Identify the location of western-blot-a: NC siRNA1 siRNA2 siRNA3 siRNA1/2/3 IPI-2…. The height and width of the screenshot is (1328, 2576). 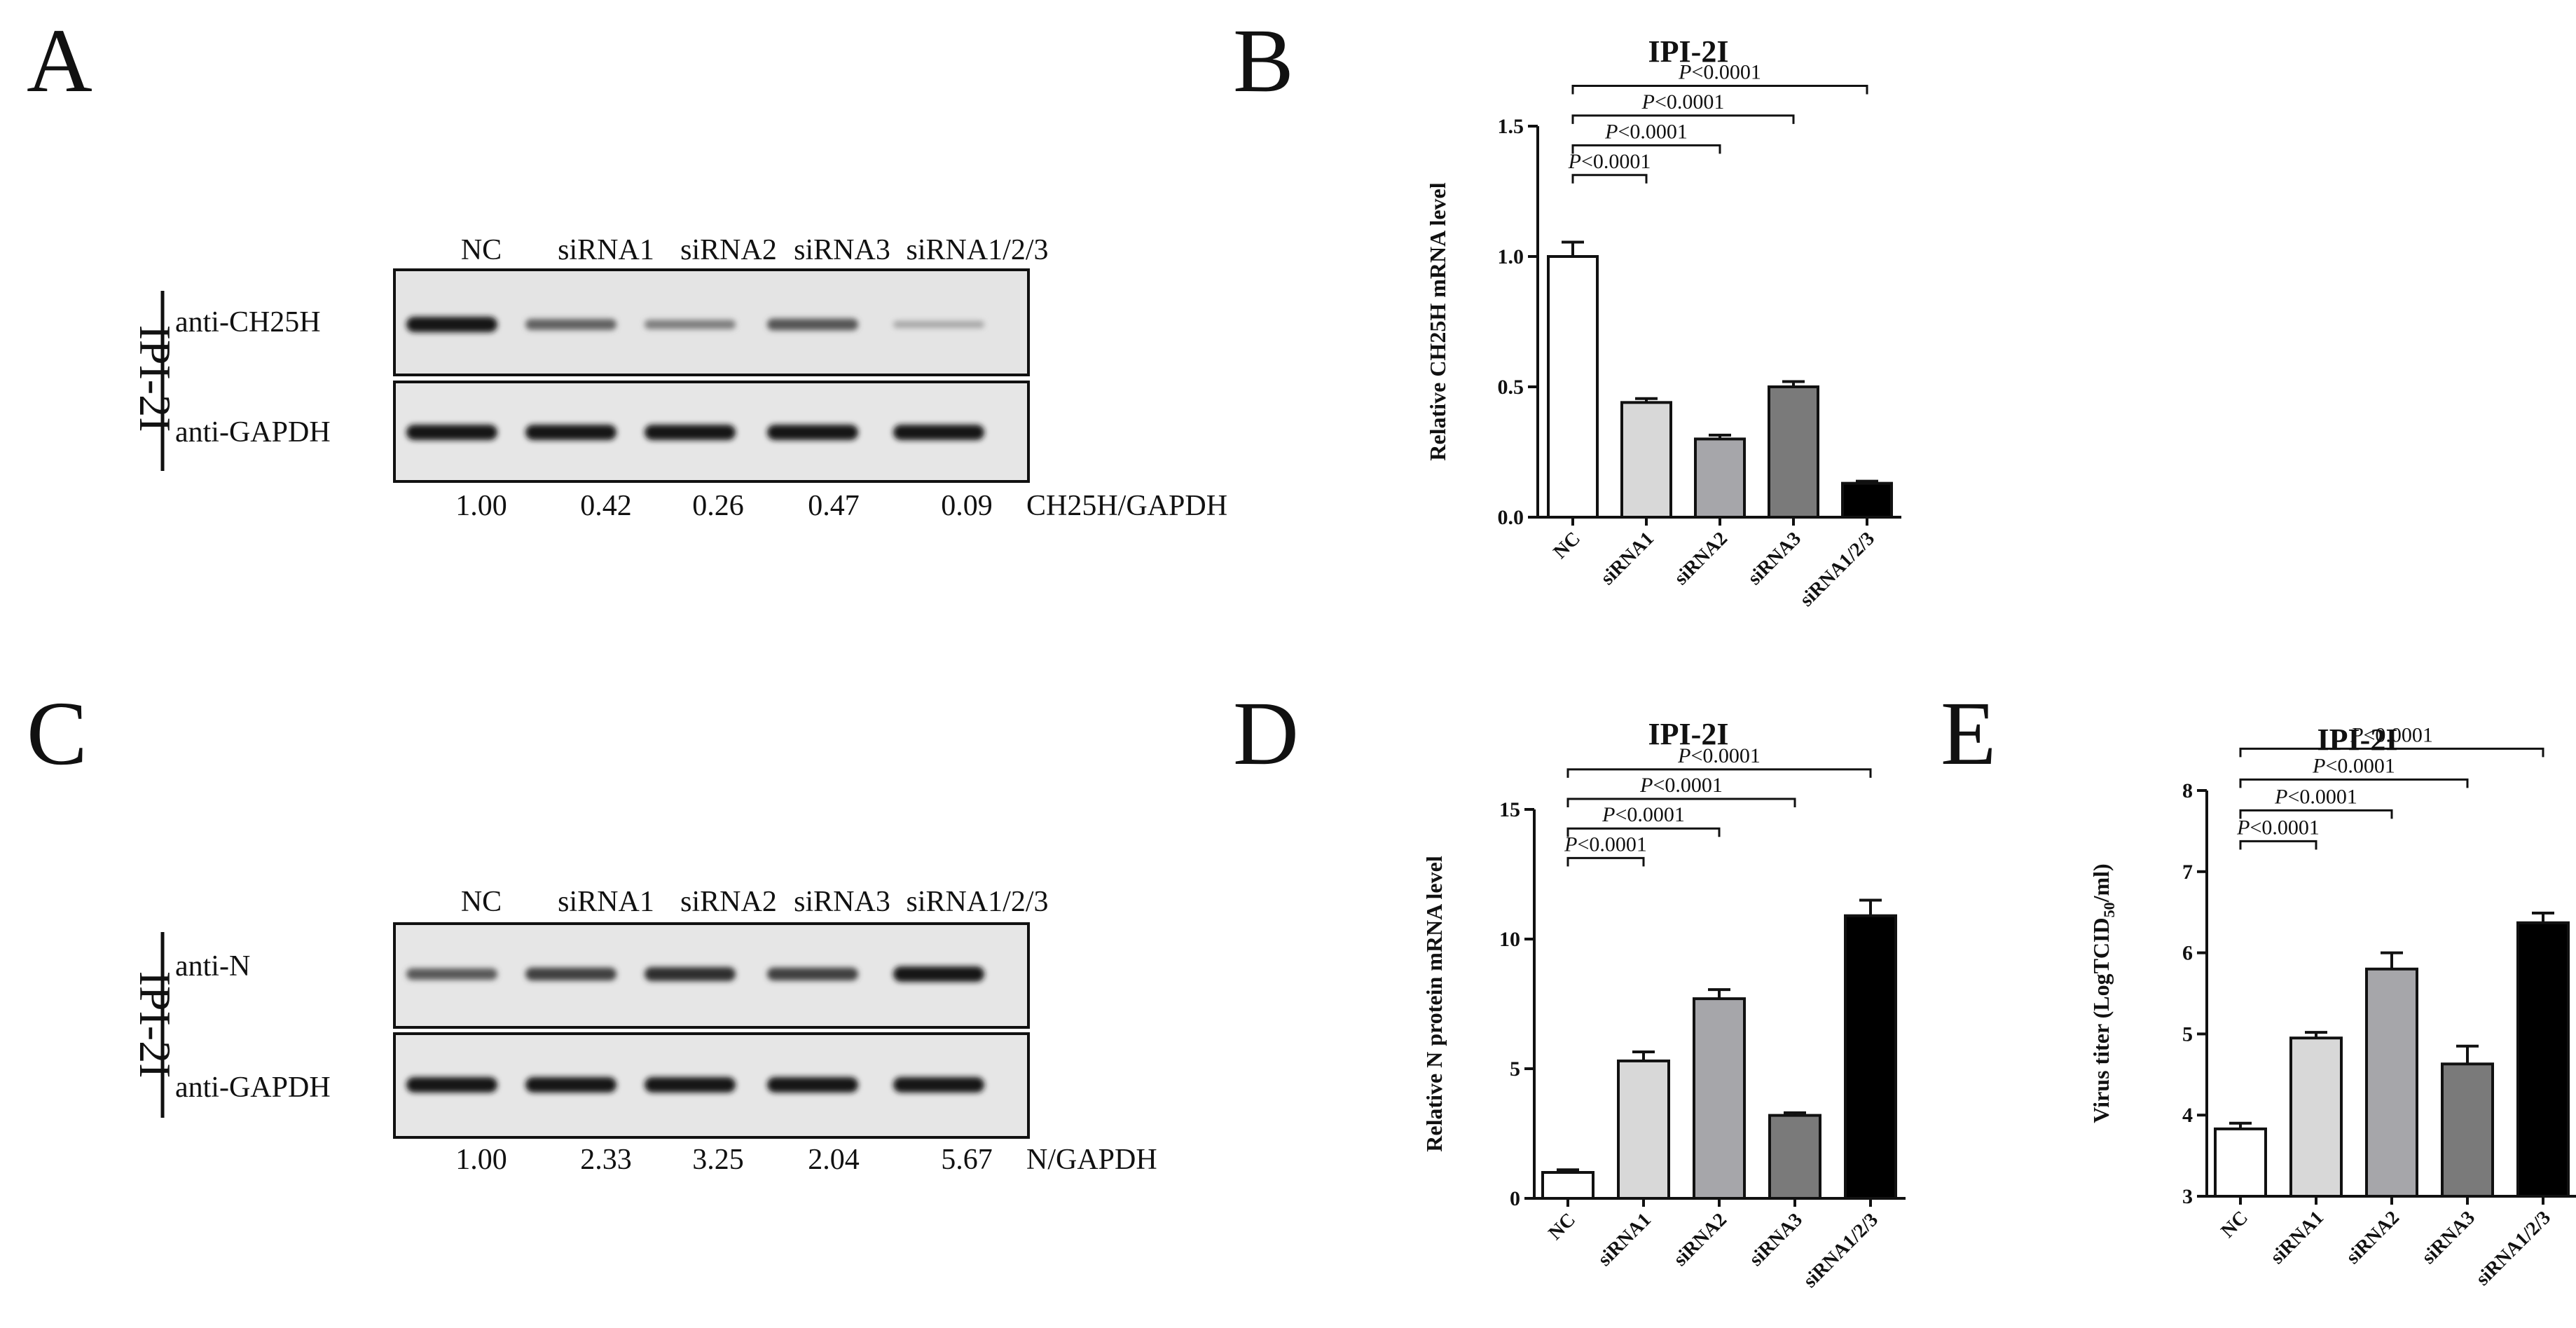
(678, 378).